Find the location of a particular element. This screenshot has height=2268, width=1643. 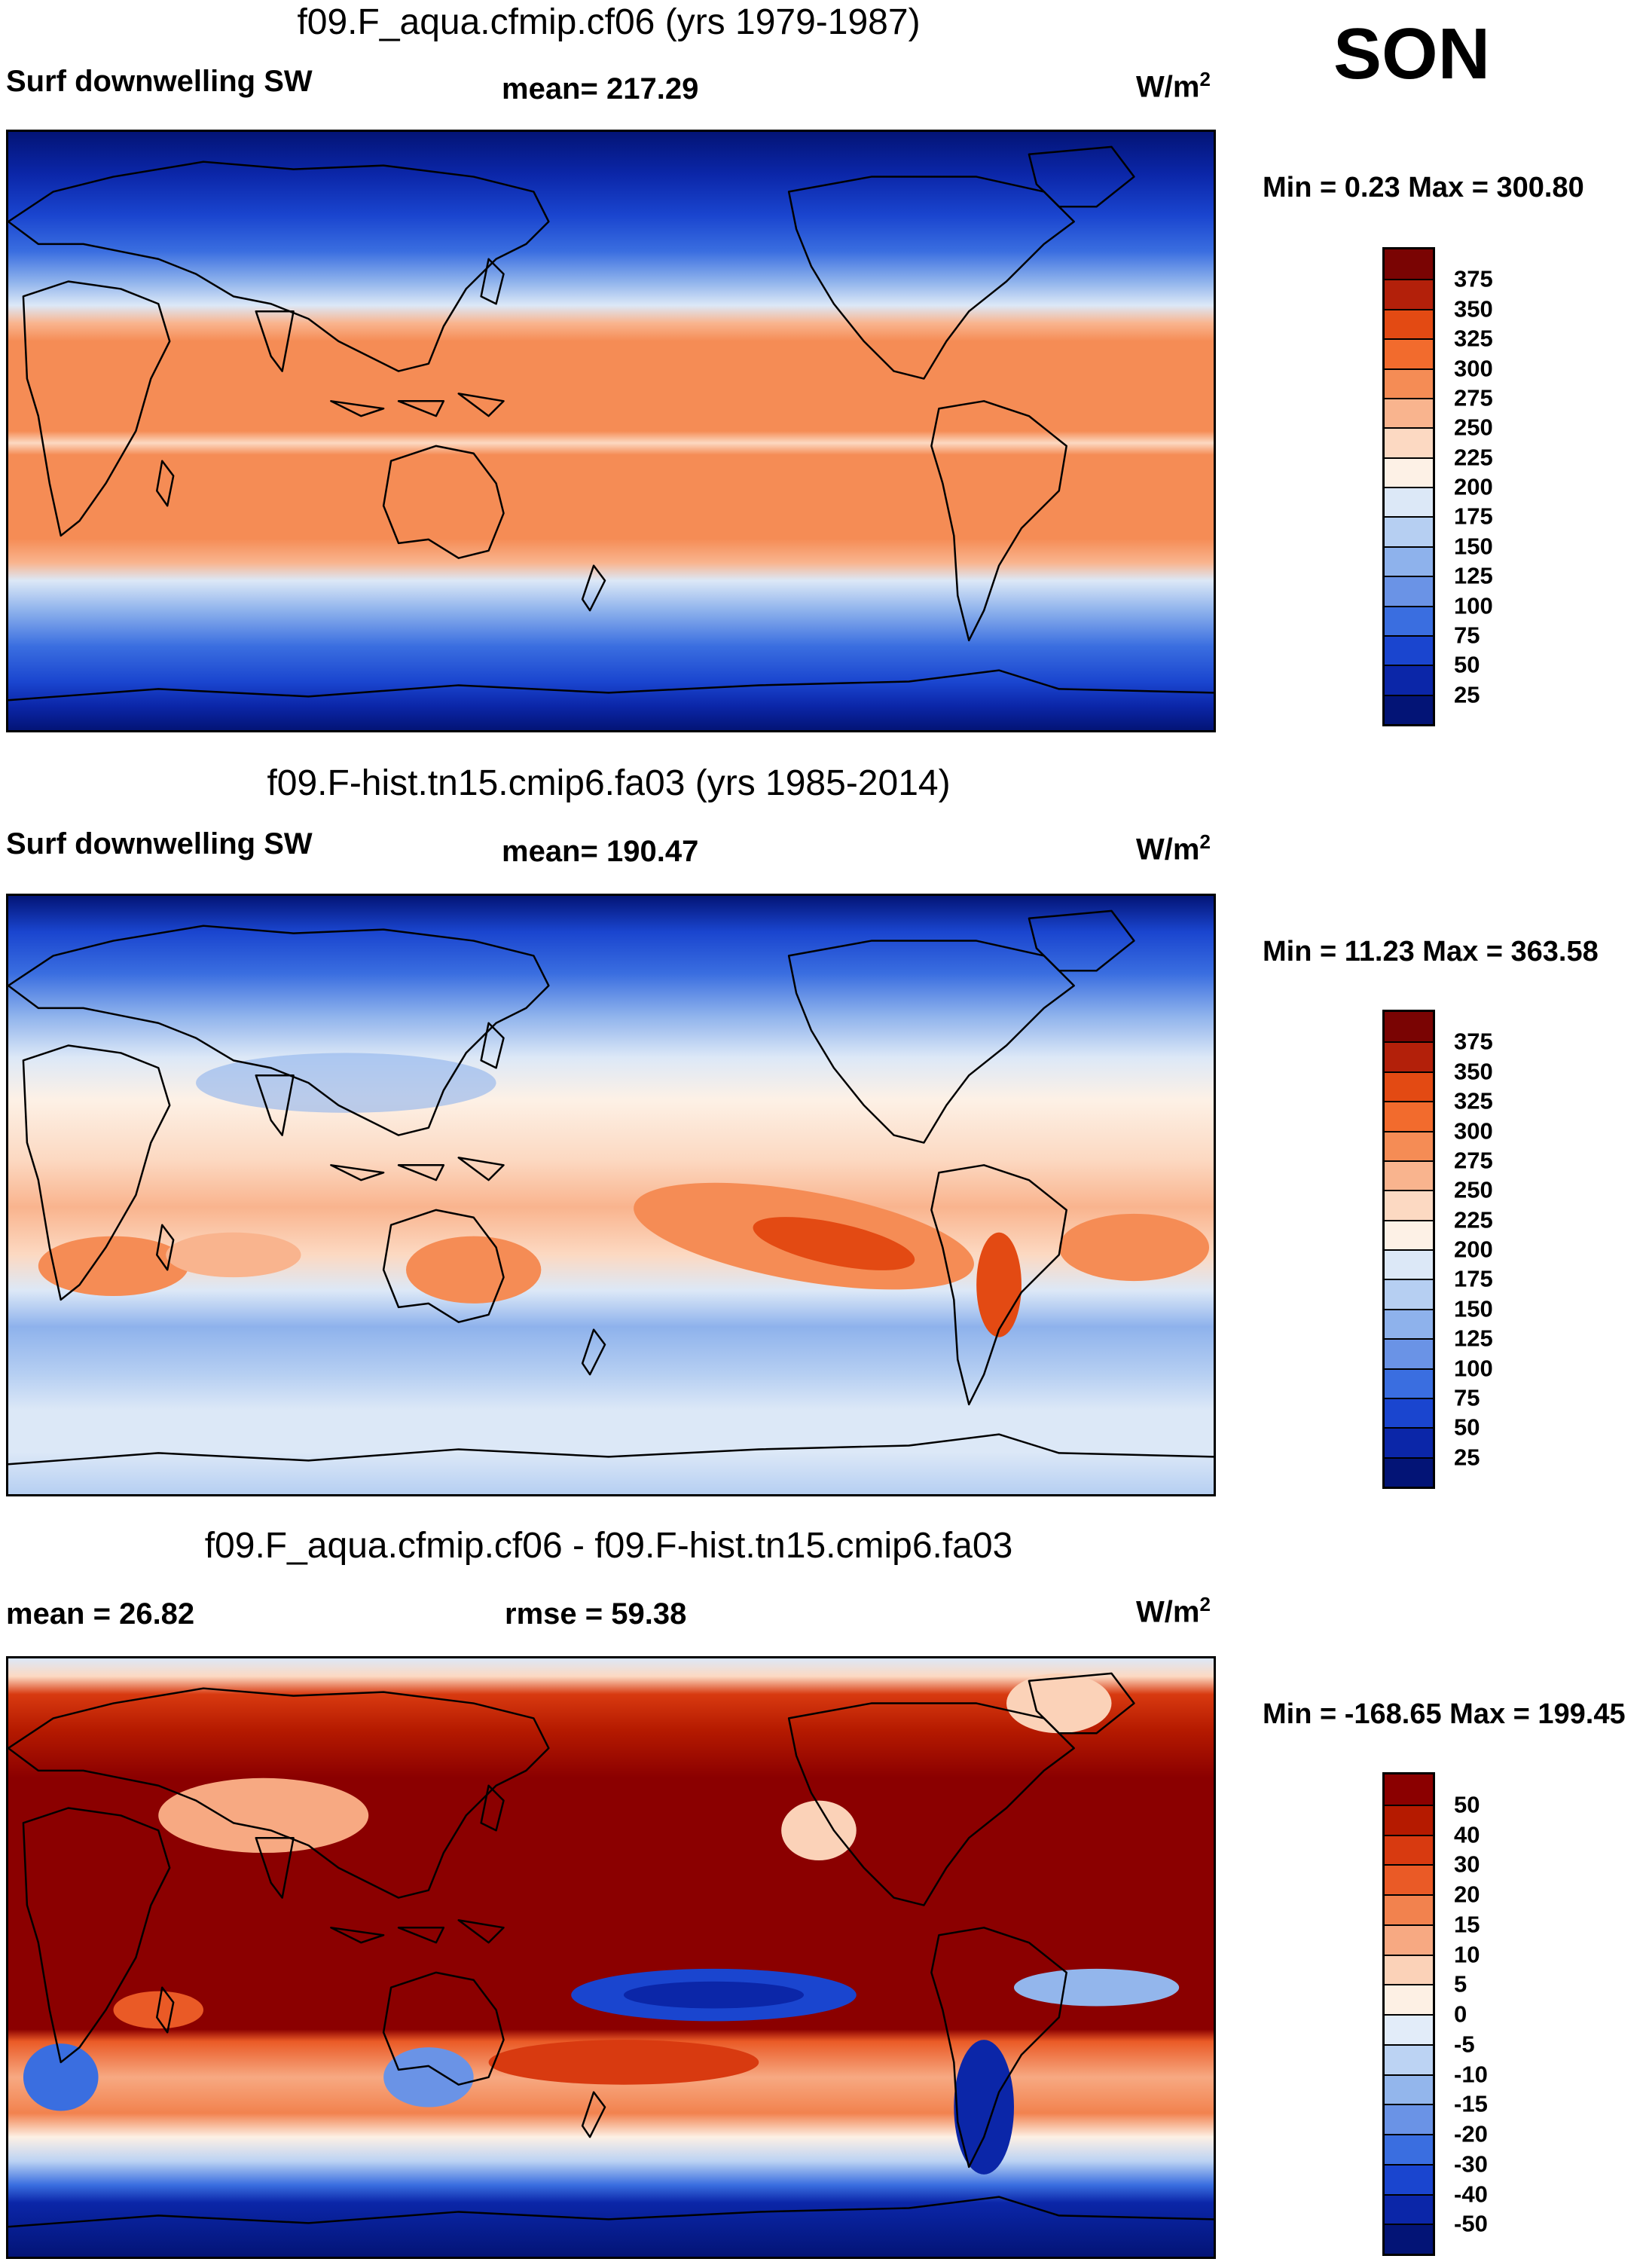

colorbar-tick-label: -40 is located at coordinates (1471, 2194).